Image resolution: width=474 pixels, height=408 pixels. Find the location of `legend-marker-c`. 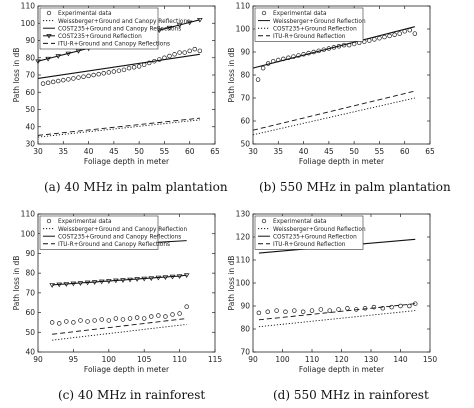

legend-marker-c is located at coordinates (49, 221).